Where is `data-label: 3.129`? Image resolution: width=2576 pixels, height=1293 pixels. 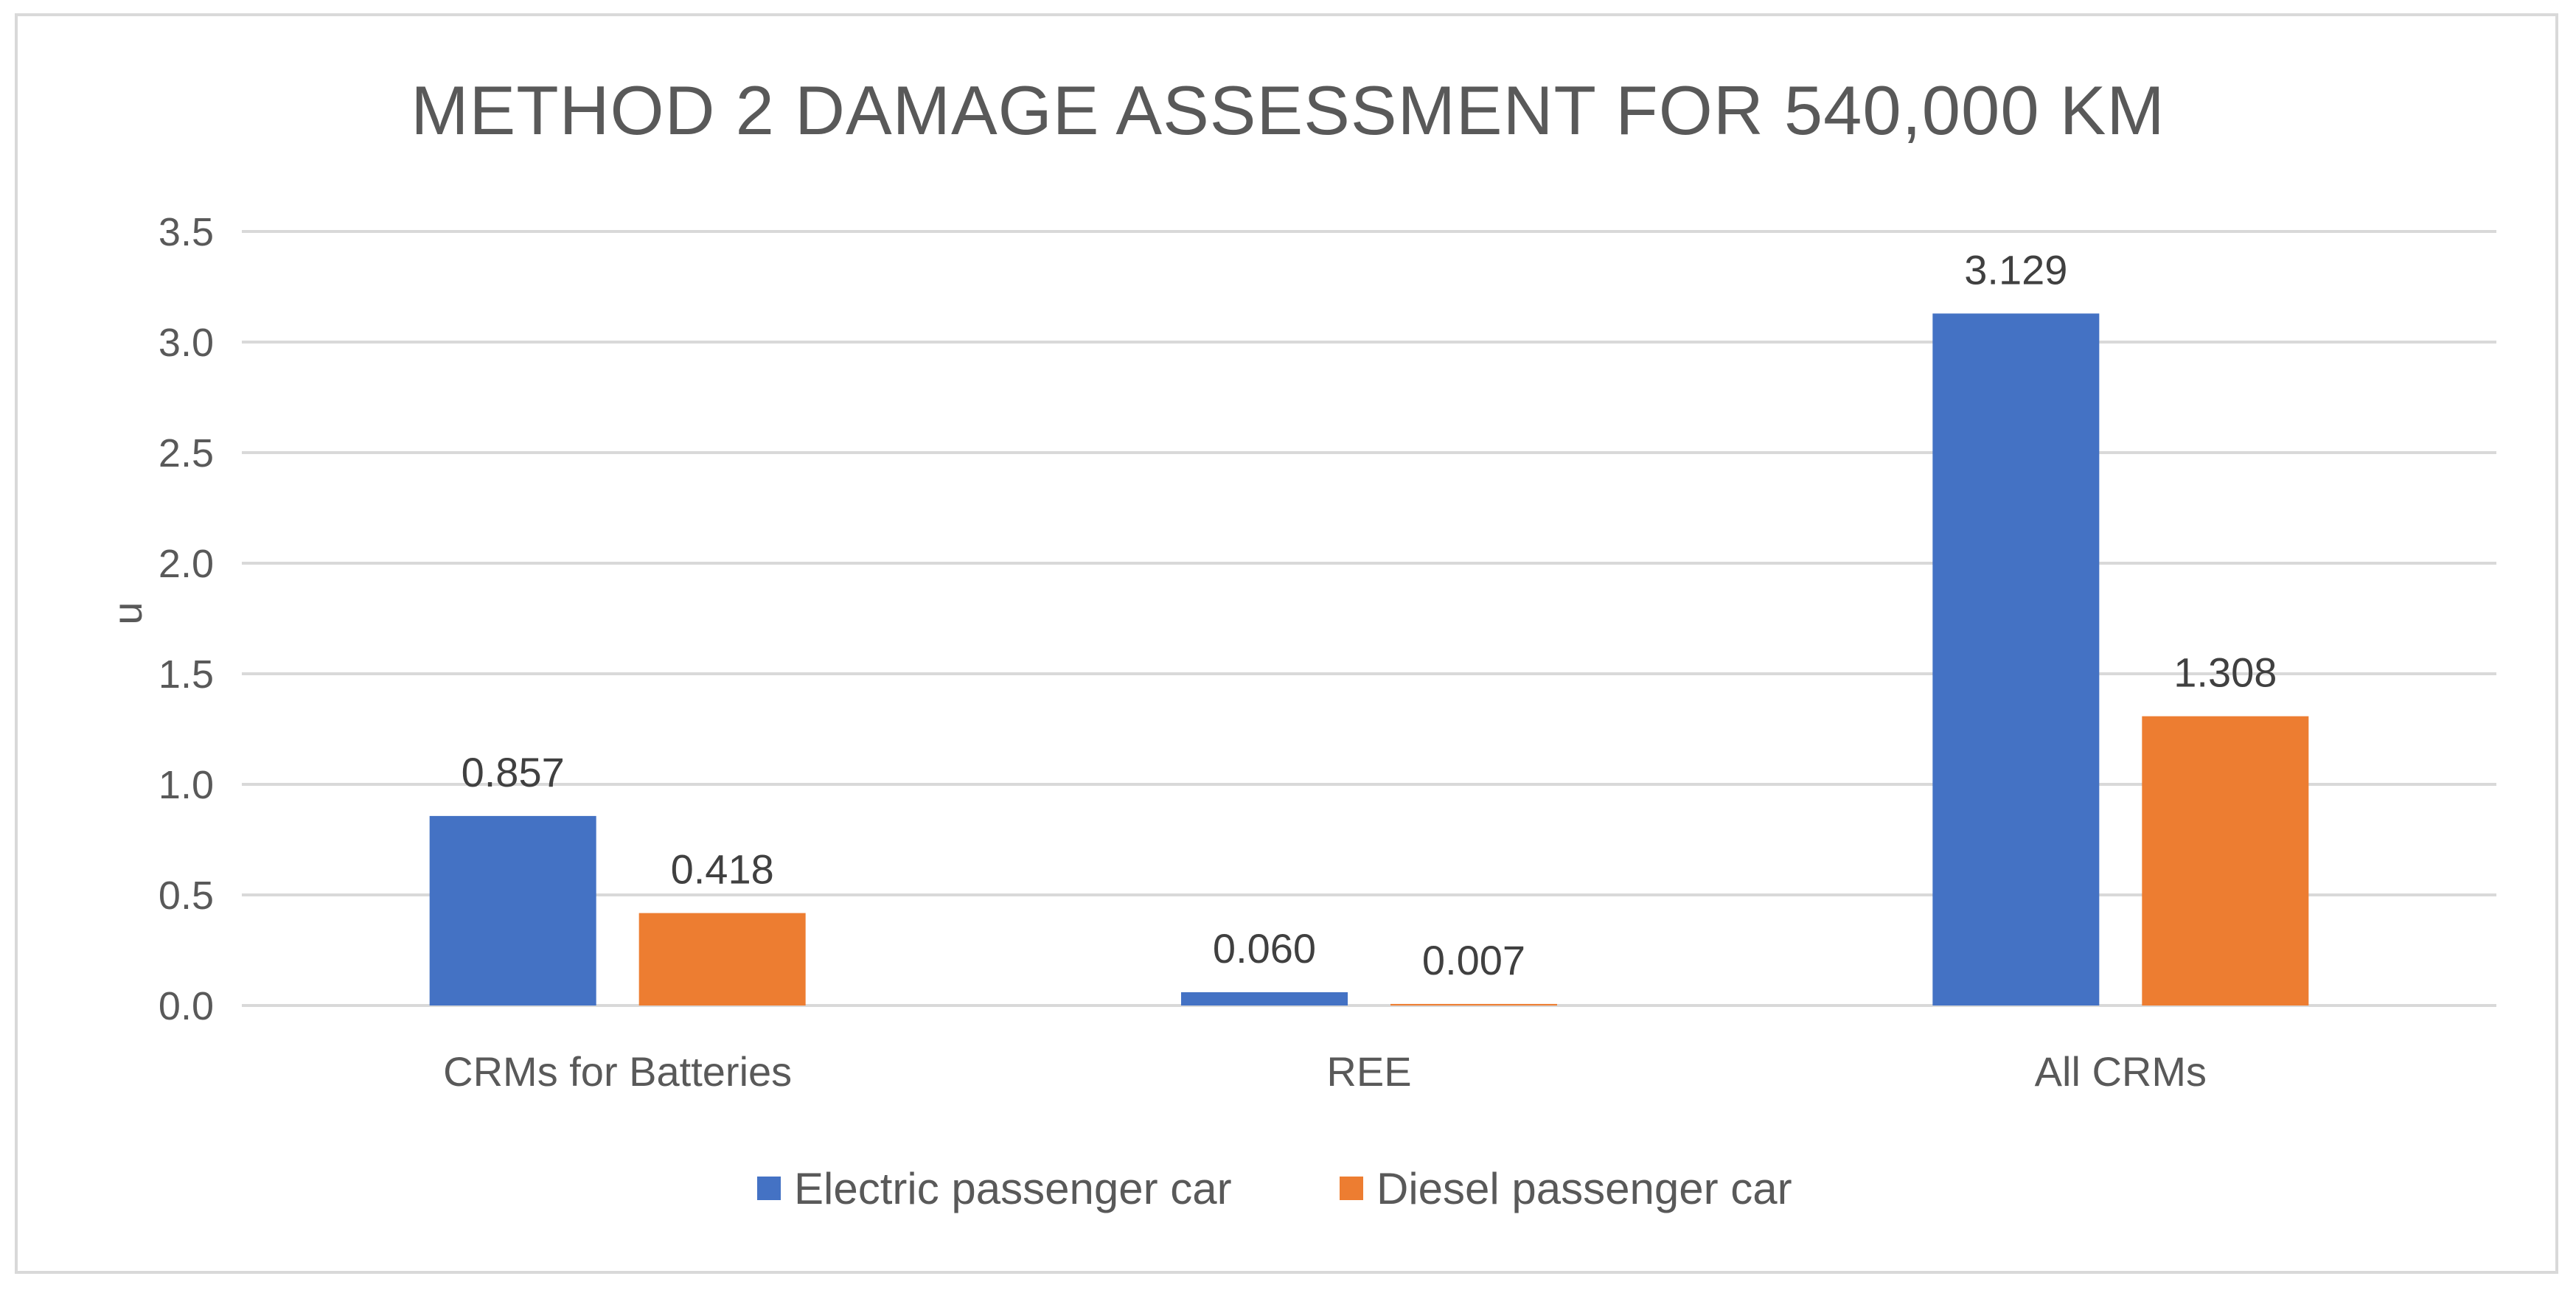 data-label: 3.129 is located at coordinates (2016, 269).